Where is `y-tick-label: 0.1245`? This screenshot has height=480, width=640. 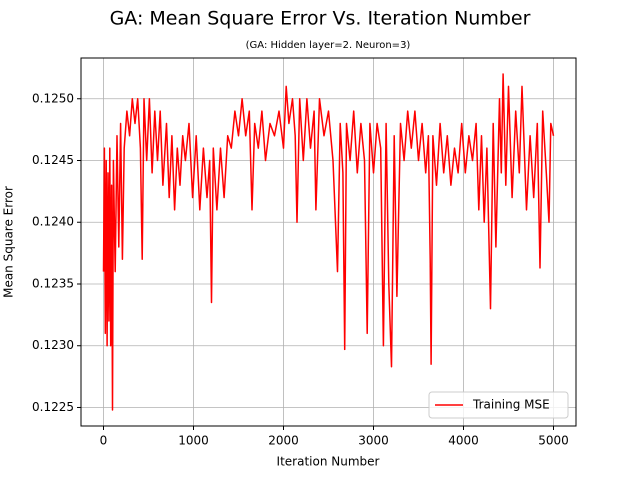 y-tick-label: 0.1245 is located at coordinates (53, 160).